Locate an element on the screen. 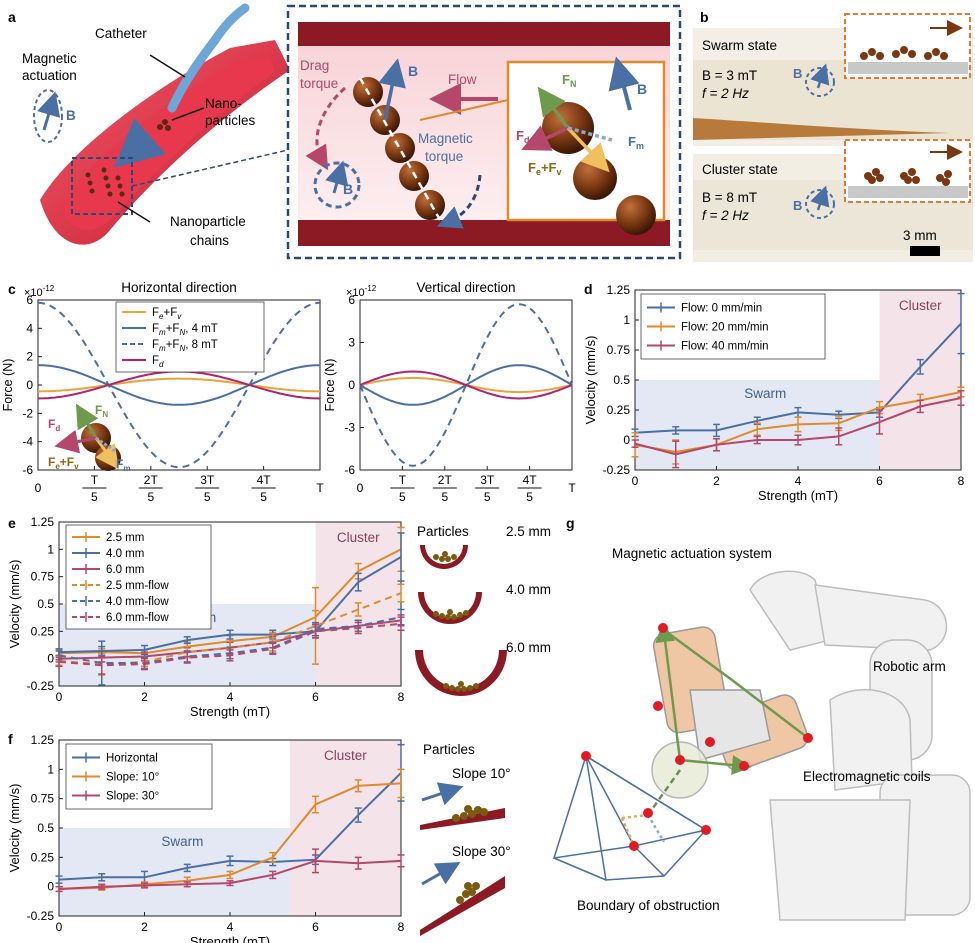 Image resolution: width=975 pixels, height=943 pixels. f-ylabel: Velocity (mm/s) is located at coordinates (14, 828).